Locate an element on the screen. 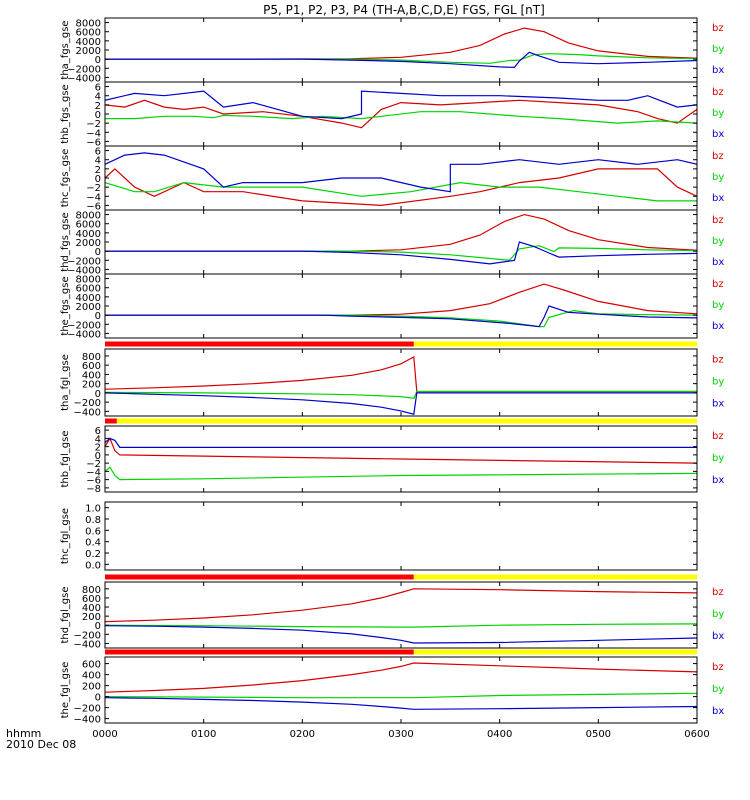 This screenshot has height=800, width=750. y-tick-label: 0.6 is located at coordinates (93, 531).